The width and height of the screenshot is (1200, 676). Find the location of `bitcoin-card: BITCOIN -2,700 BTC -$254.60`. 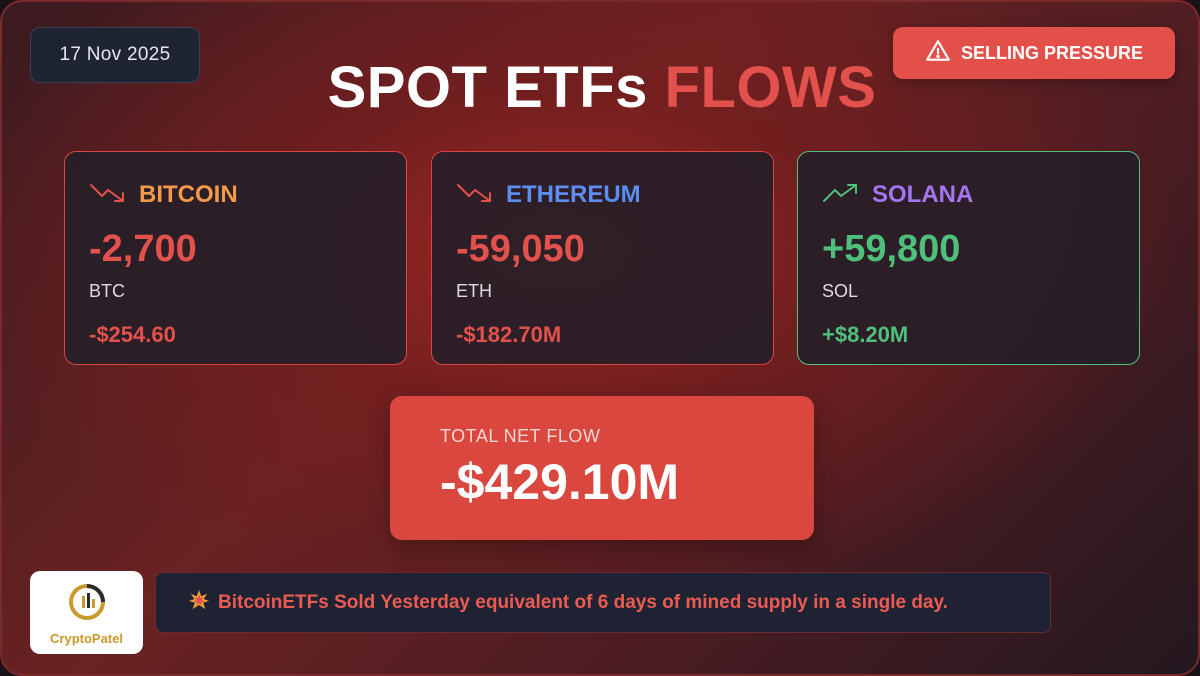

bitcoin-card: BITCOIN -2,700 BTC -$254.60 is located at coordinates (235, 258).